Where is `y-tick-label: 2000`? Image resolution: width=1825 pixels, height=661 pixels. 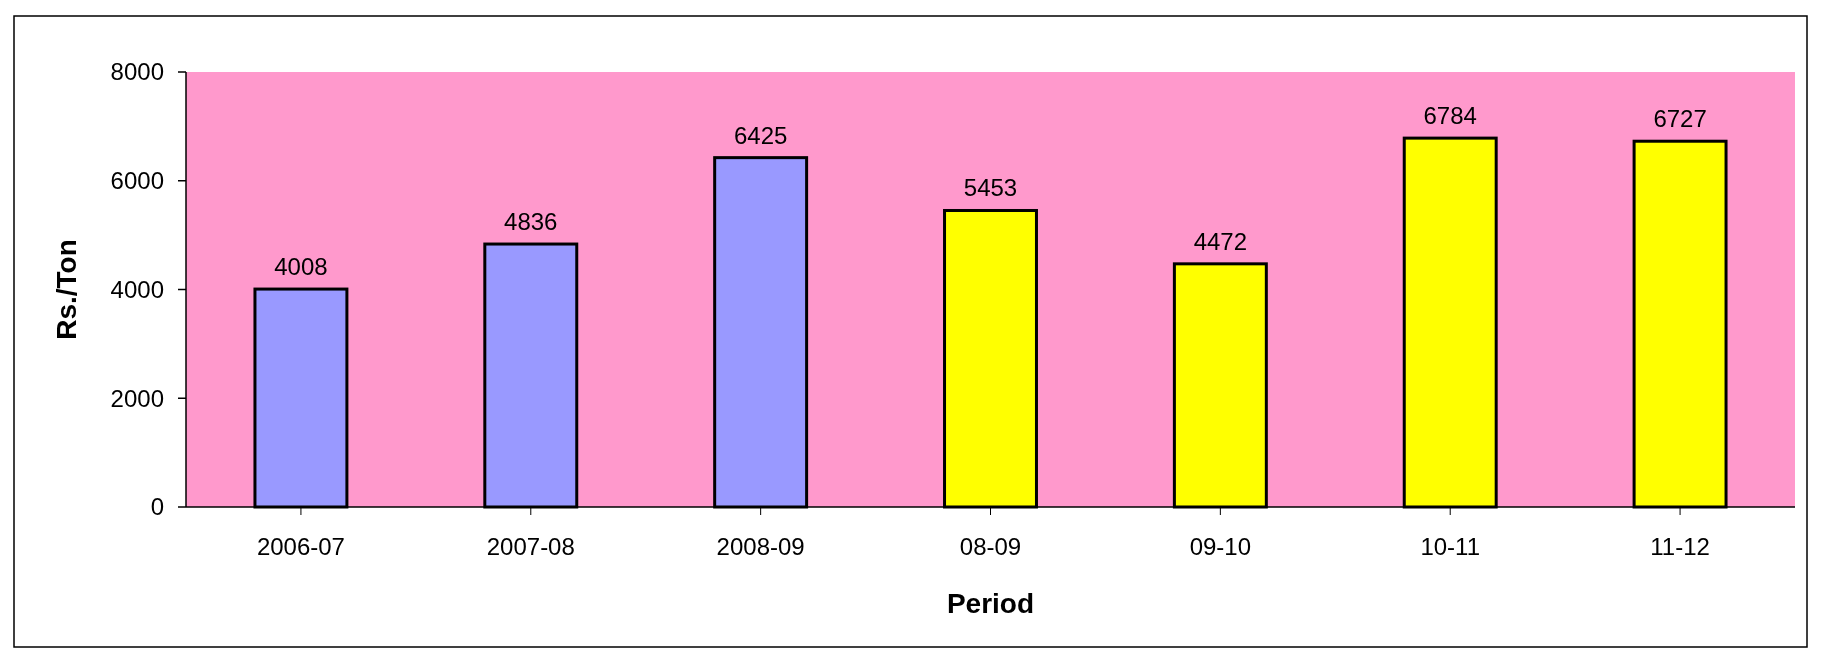 y-tick-label: 2000 is located at coordinates (137, 398).